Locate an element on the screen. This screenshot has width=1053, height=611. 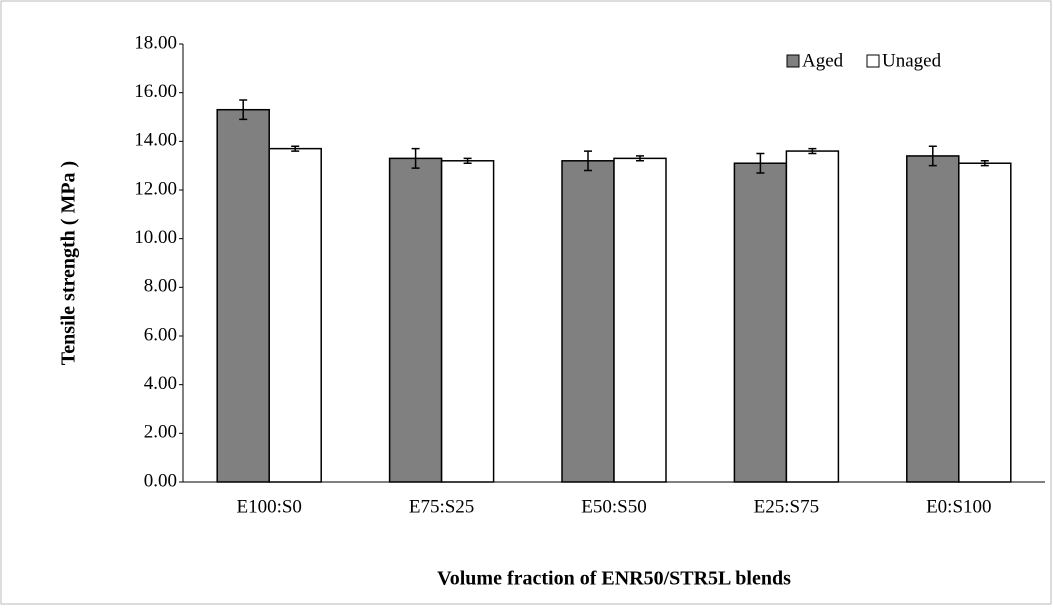
y-tick-label: 0.00 is located at coordinates (160, 480).